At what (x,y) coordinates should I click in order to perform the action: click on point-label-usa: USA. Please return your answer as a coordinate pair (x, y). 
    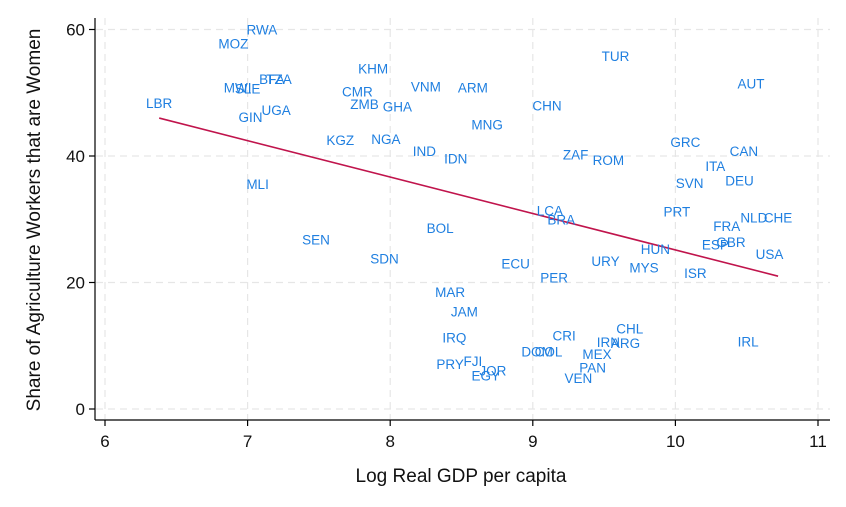
    Looking at the image, I should click on (770, 254).